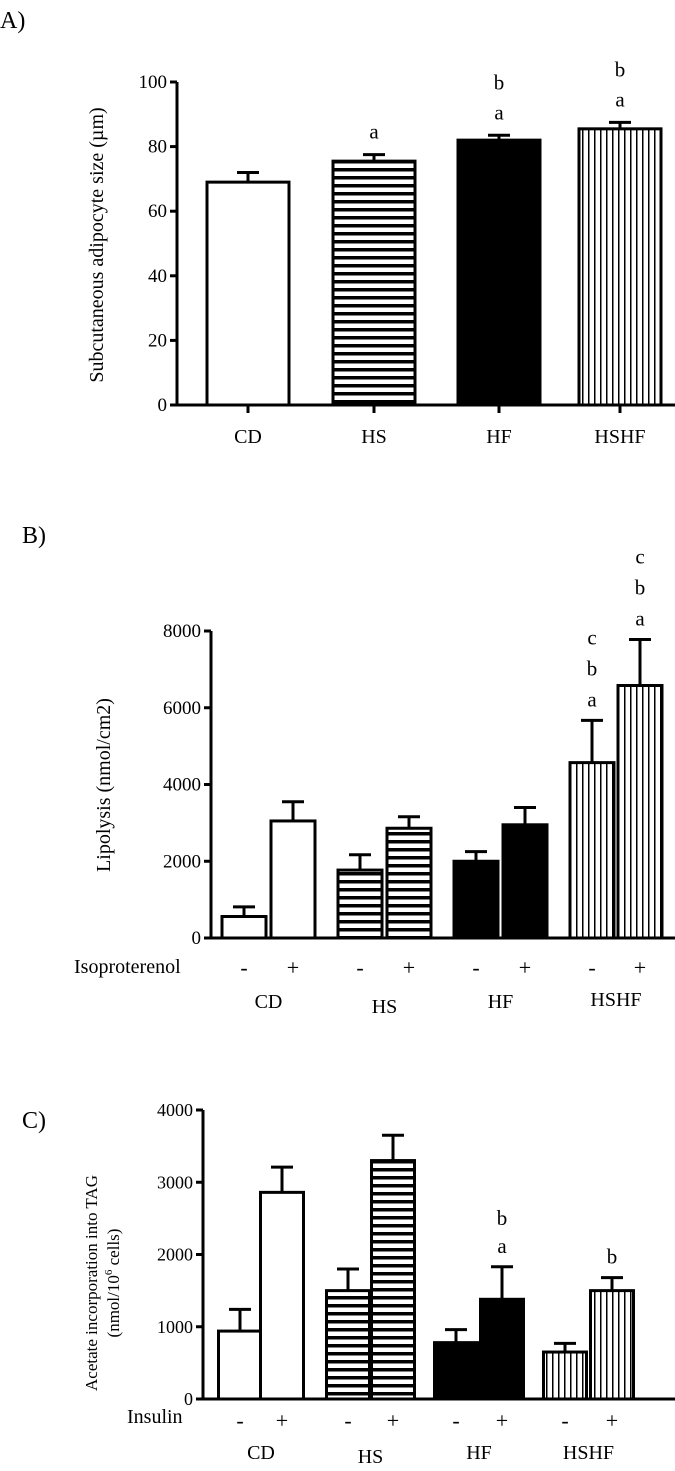 The image size is (675, 1471). I want to click on panel-c-y-axis-label-line2: (nmol/106 cells), so click(113, 1283).